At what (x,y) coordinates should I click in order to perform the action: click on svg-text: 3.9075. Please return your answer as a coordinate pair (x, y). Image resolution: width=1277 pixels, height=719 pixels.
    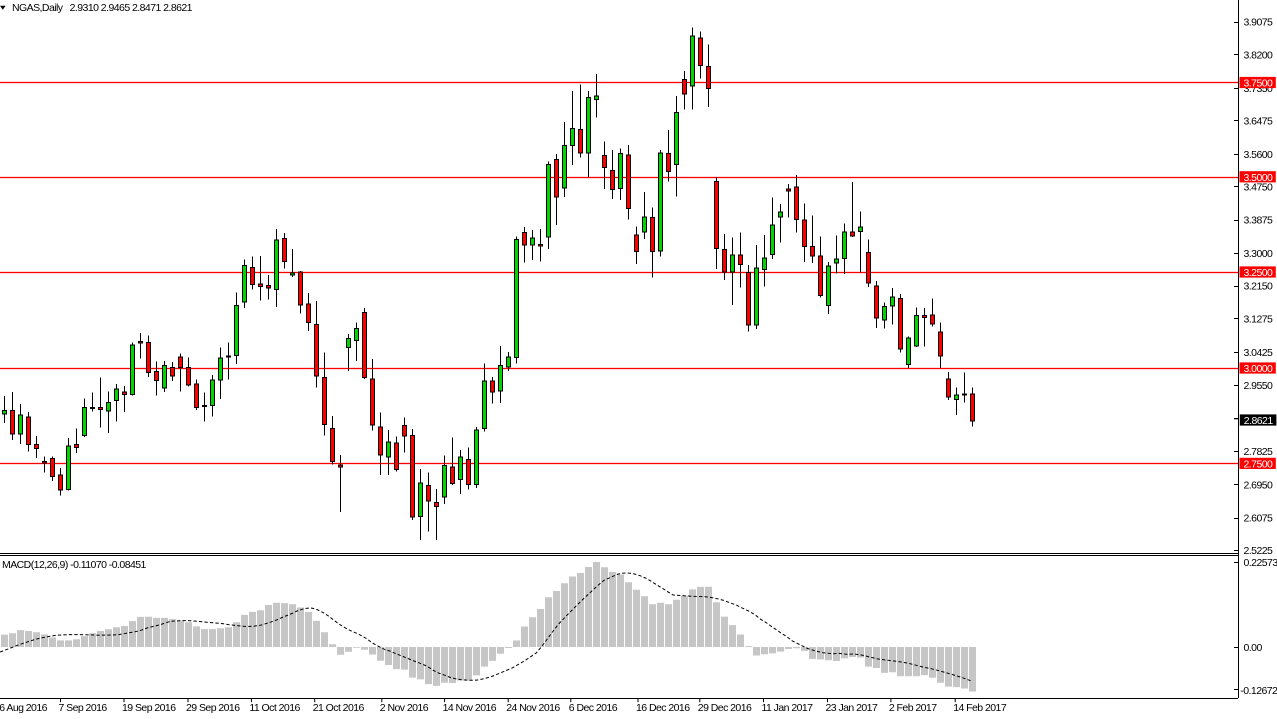
    Looking at the image, I should click on (1259, 23).